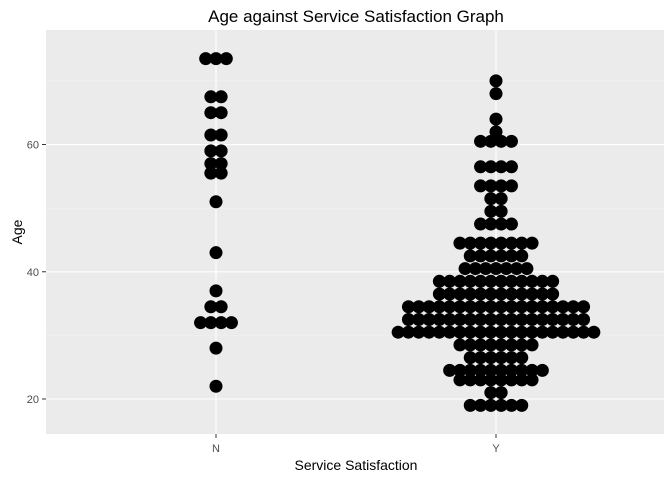  What do you see at coordinates (496, 449) in the screenshot?
I see `x-tick-label: Y` at bounding box center [496, 449].